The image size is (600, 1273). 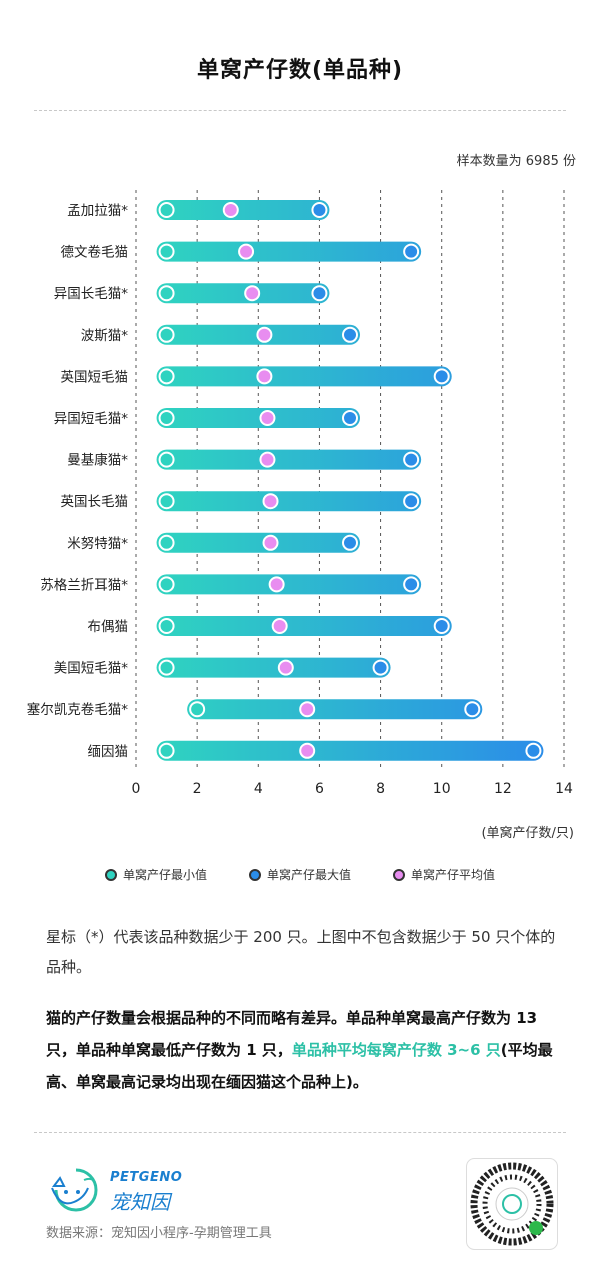 I want to click on cat-dog-logo-icon, so click(x=74, y=1190).